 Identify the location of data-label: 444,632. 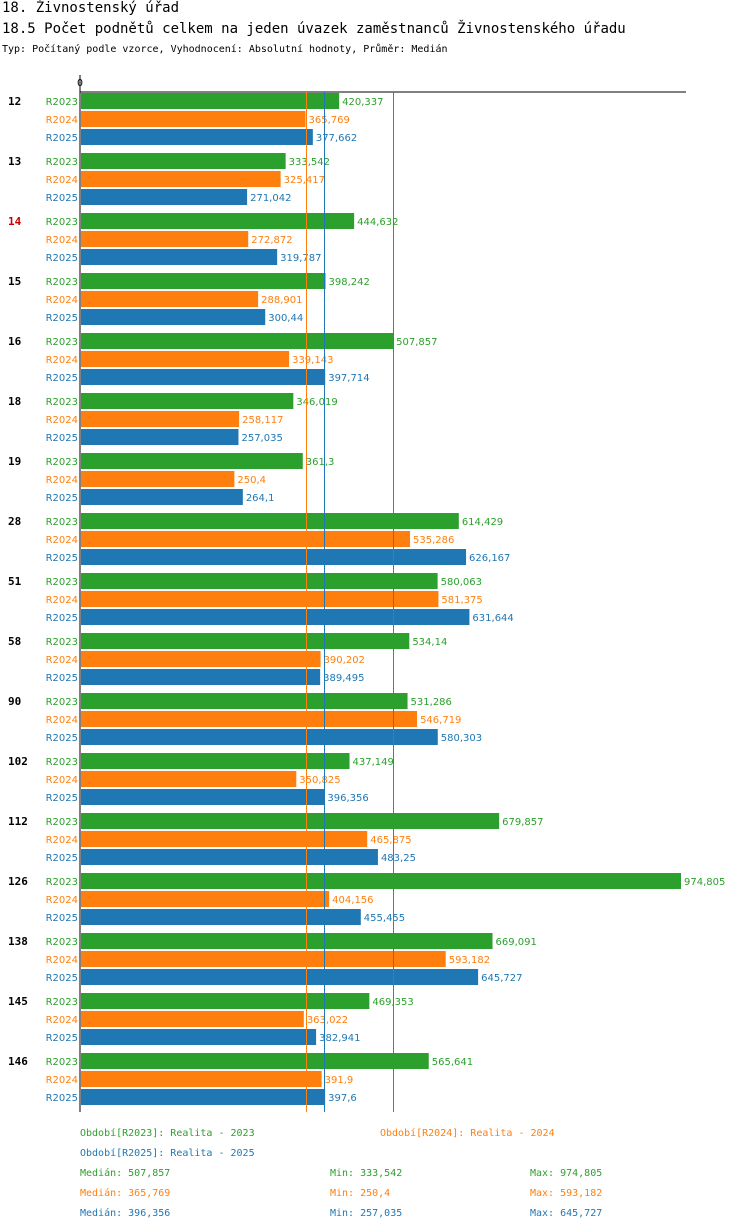
(377, 222).